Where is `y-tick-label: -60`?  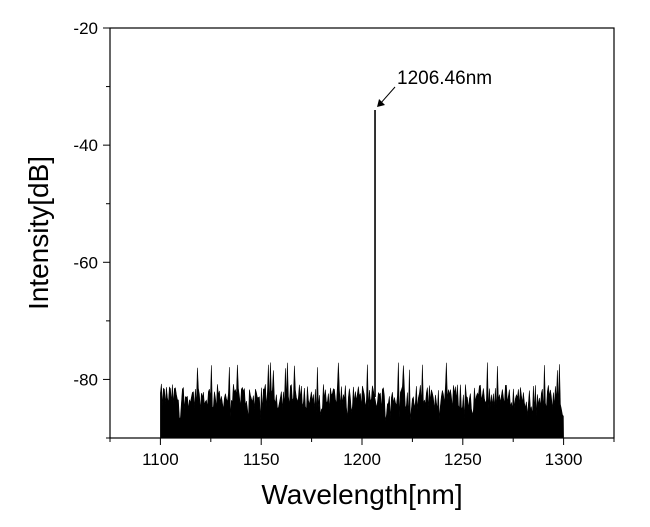
y-tick-label: -60 is located at coordinates (85, 262).